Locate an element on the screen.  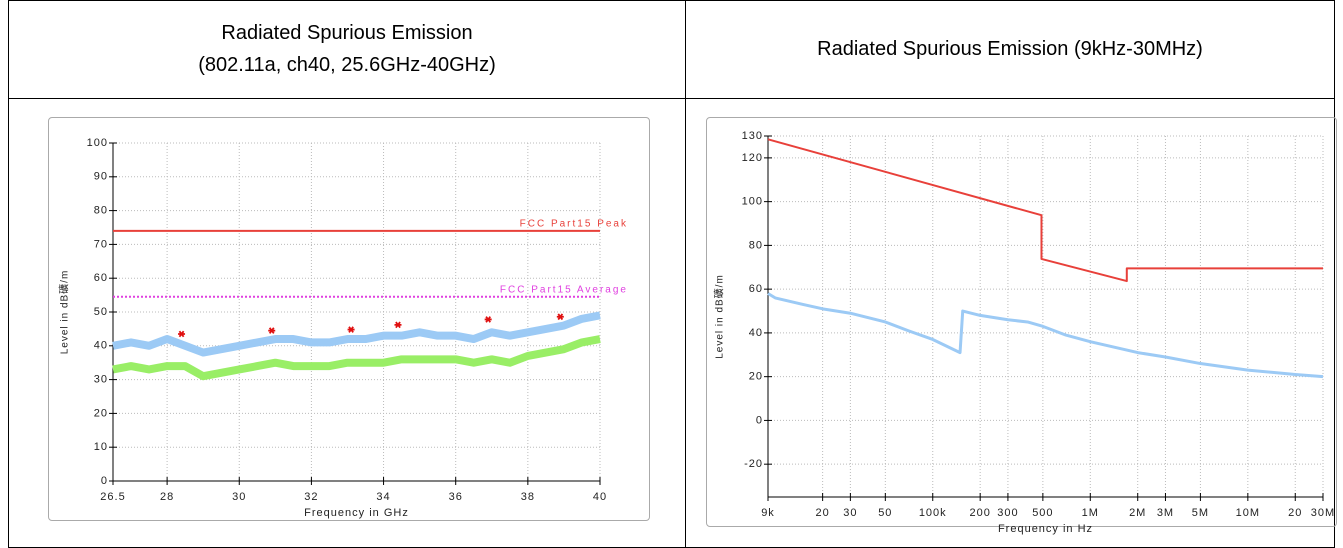
x-tick-label: 40 is located at coordinates (600, 497).